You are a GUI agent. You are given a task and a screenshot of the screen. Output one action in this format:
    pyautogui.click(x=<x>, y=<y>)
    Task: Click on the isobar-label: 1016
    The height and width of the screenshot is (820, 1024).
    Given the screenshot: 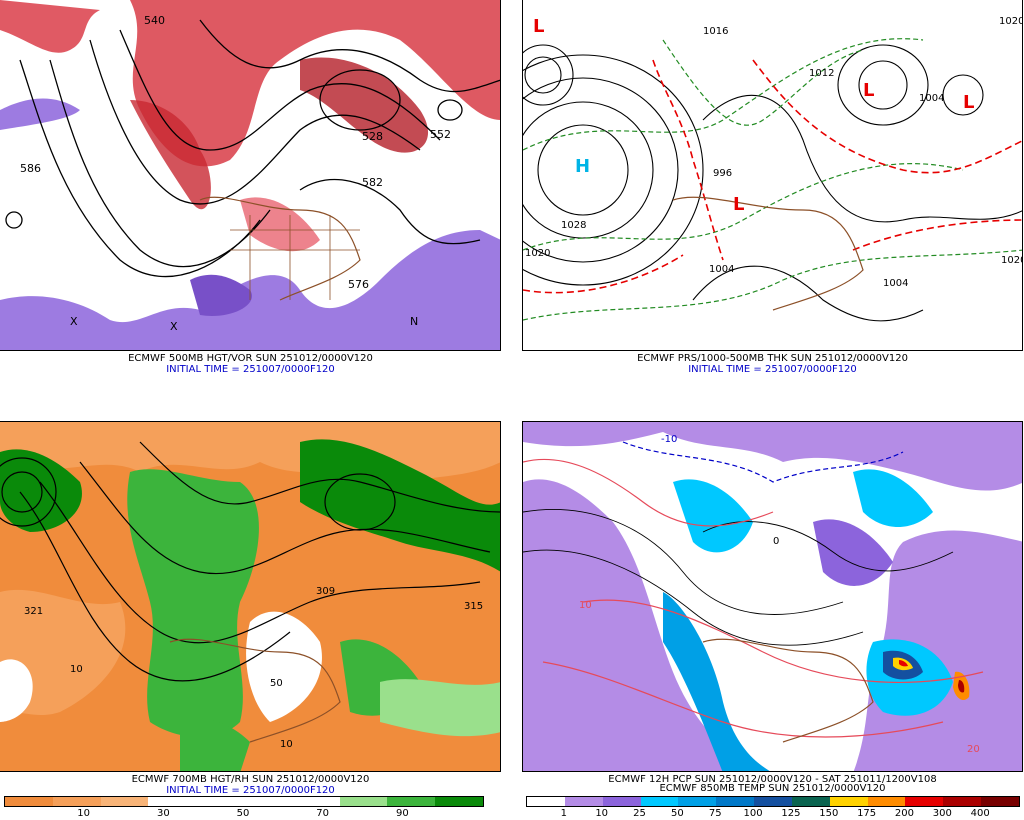 What is the action you would take?
    pyautogui.click(x=715, y=31)
    